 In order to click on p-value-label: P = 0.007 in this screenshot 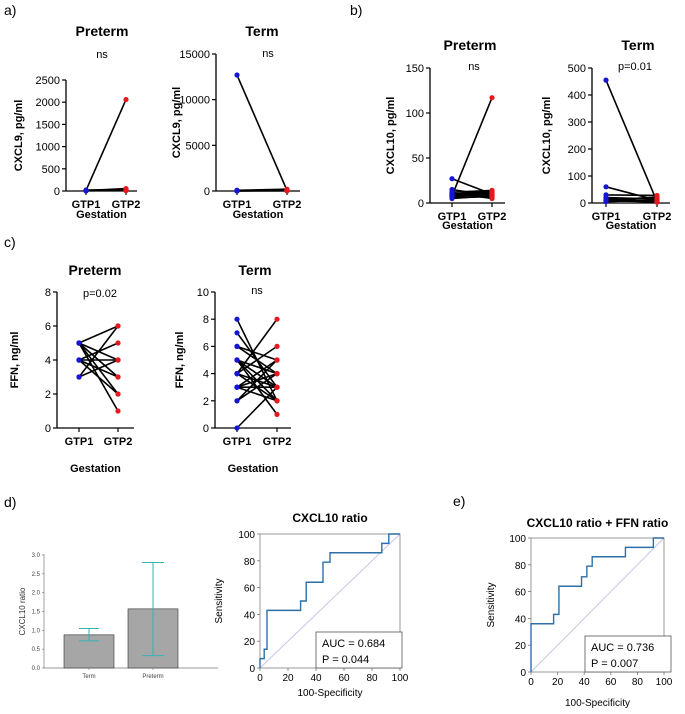, I will do `click(614, 664)`.